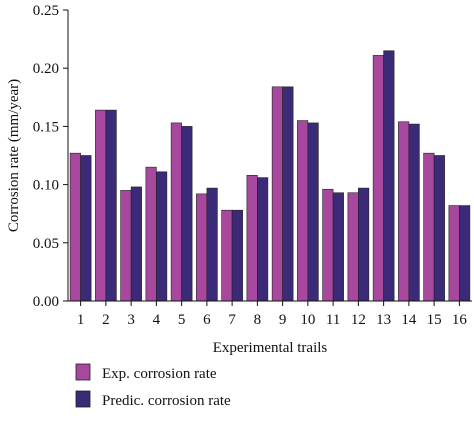 This screenshot has width=474, height=421. What do you see at coordinates (207, 320) in the screenshot?
I see `x-tick-label: 6` at bounding box center [207, 320].